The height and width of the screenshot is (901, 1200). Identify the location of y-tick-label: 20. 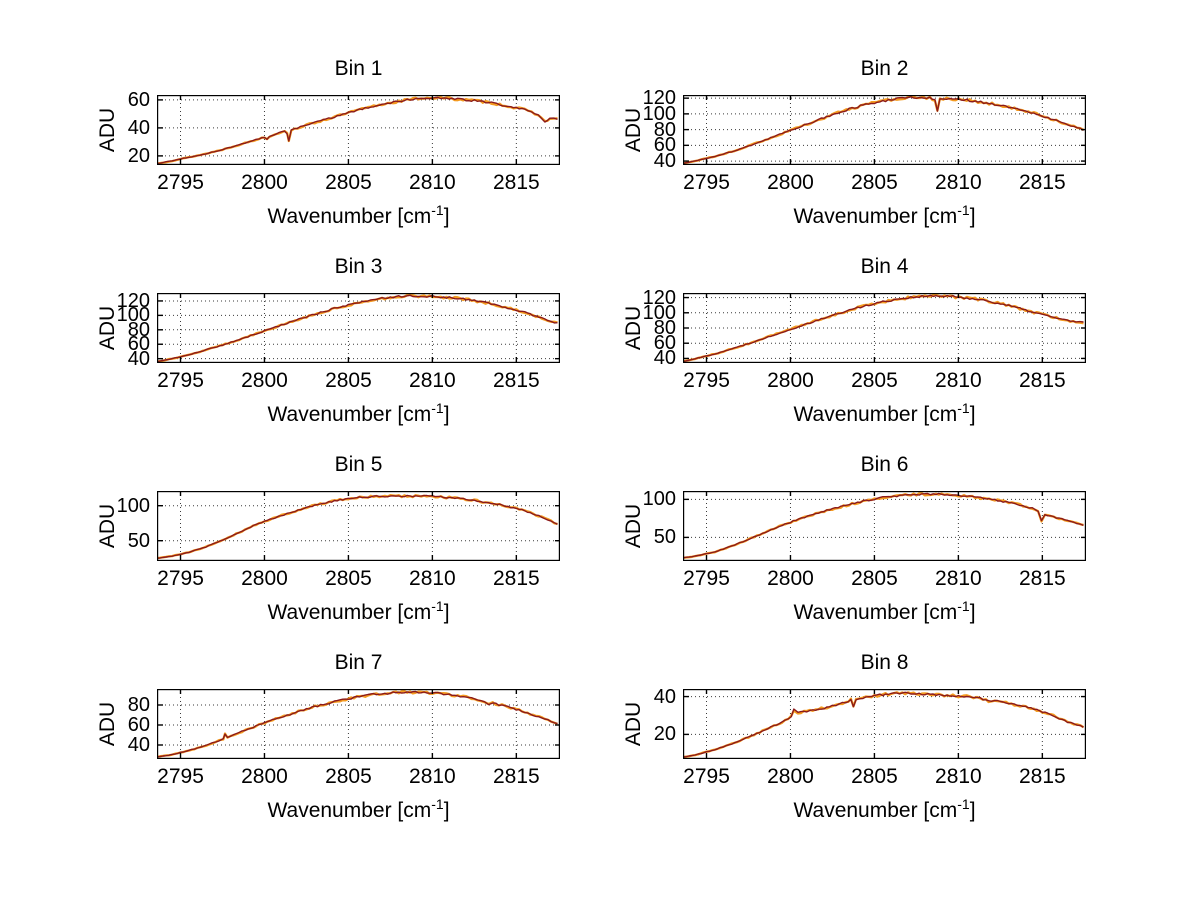
(138, 155).